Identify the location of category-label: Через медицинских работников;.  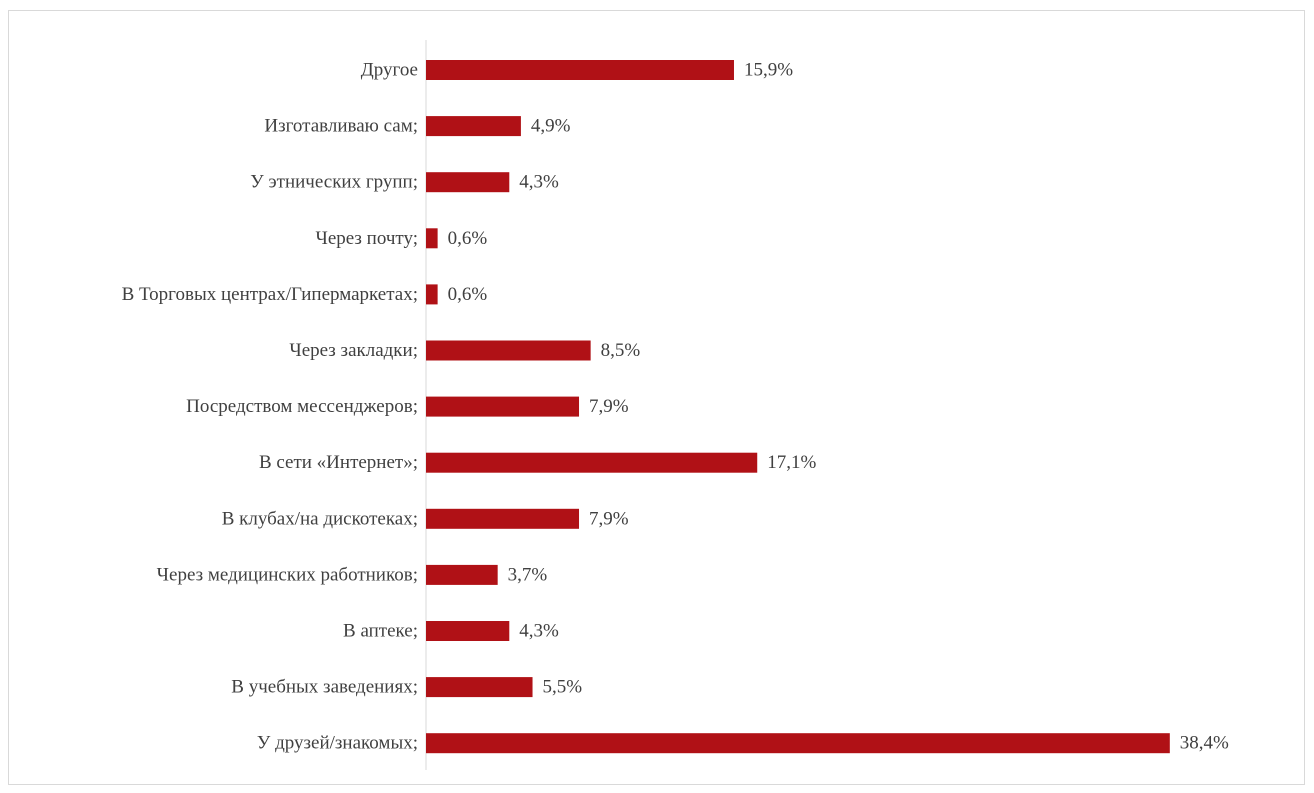
(287, 574).